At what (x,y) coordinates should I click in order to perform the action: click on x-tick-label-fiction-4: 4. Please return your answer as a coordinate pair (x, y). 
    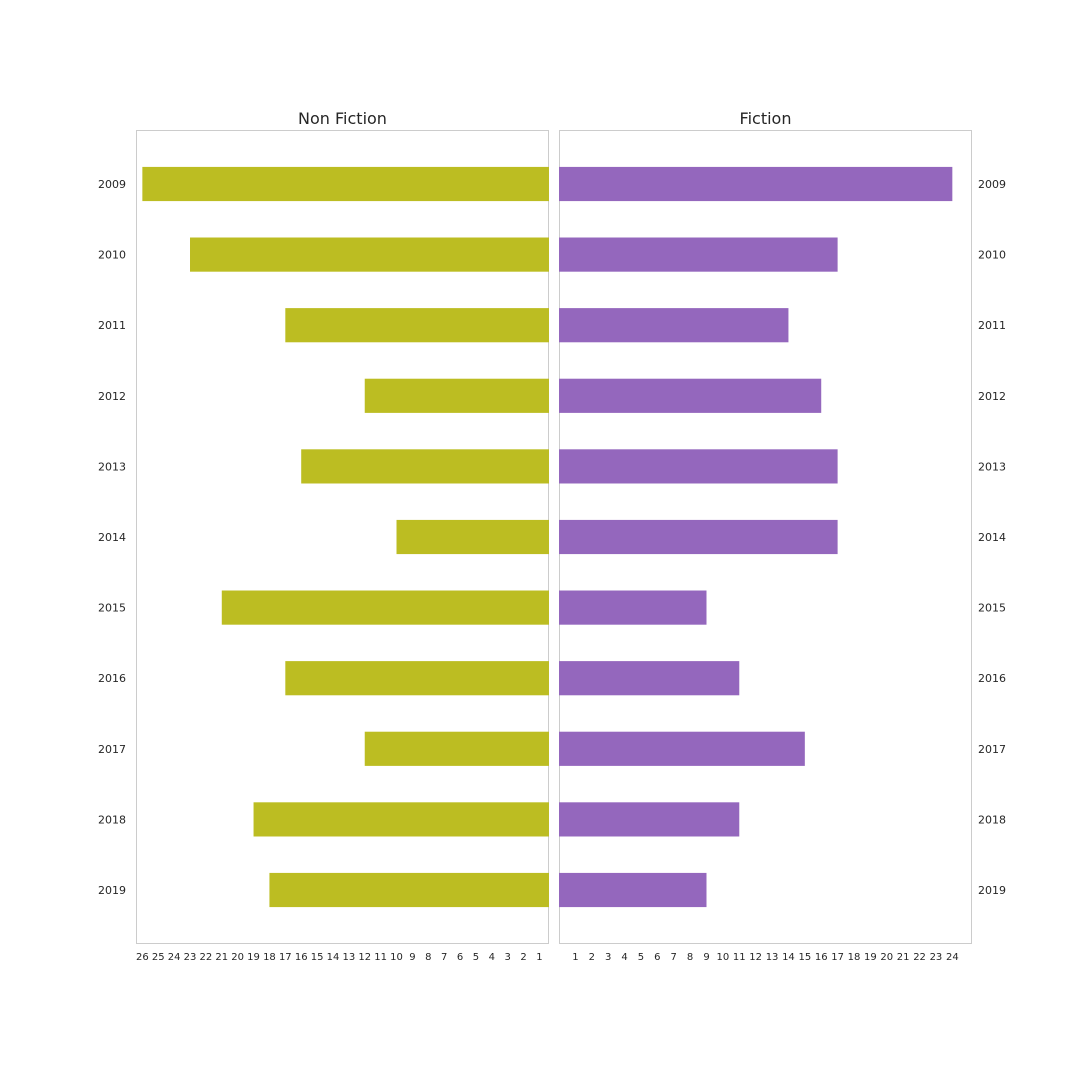
    Looking at the image, I should click on (624, 957).